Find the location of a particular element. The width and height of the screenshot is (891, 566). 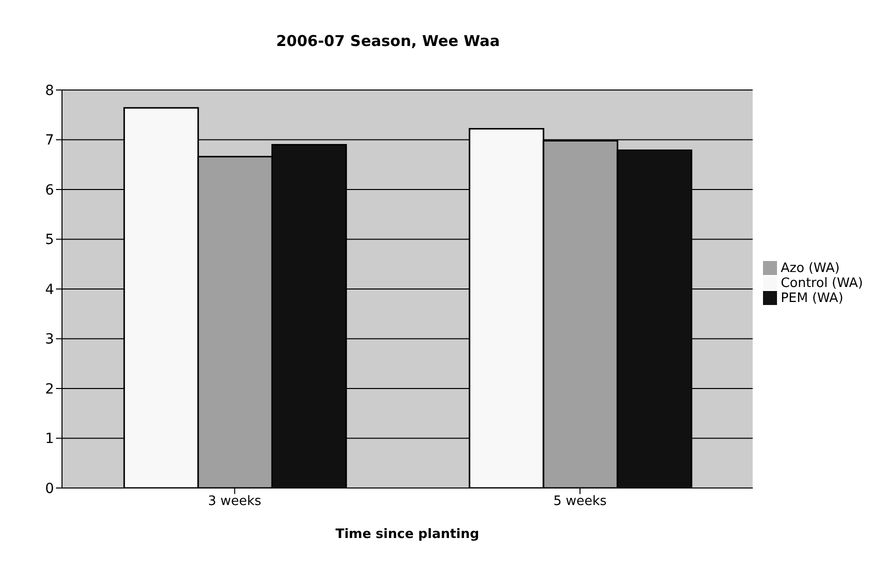

legend-label: Control (WA) is located at coordinates (821, 283).